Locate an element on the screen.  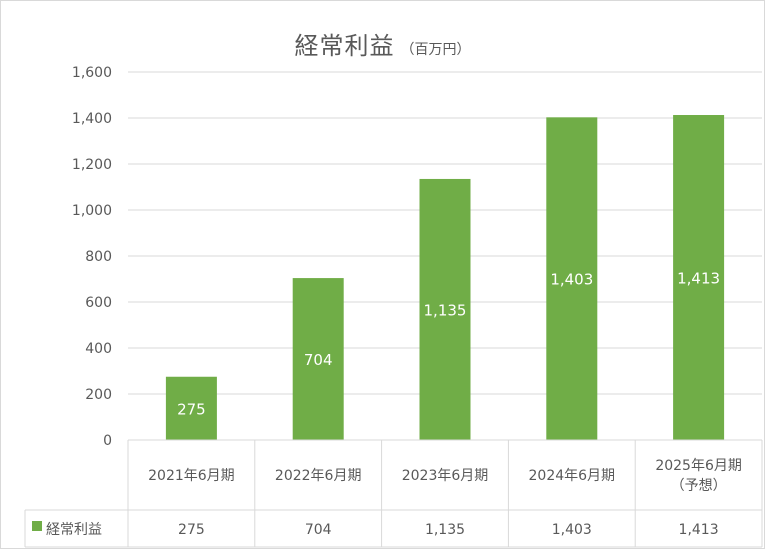
table-value-cell: 275 is located at coordinates (191, 530).